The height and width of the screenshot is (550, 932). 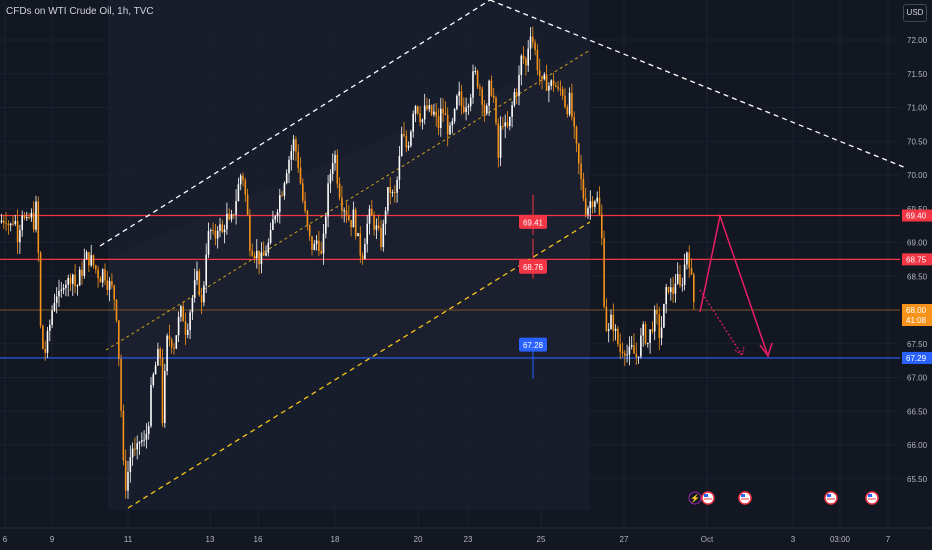 What do you see at coordinates (743, 495) in the screenshot?
I see `flag-canton` at bounding box center [743, 495].